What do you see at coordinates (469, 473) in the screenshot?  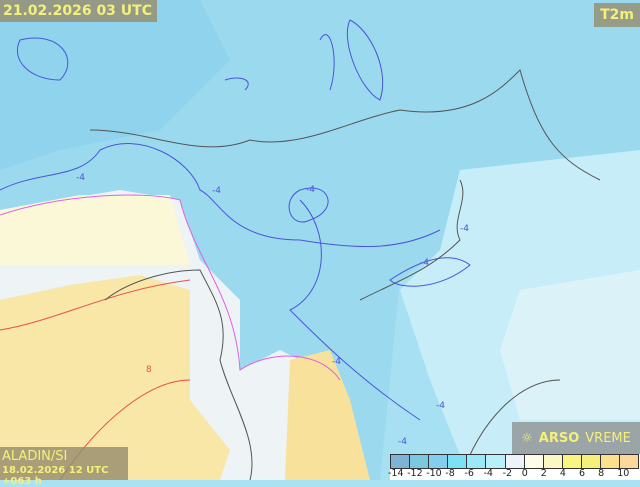 I see `legend-label: -6` at bounding box center [469, 473].